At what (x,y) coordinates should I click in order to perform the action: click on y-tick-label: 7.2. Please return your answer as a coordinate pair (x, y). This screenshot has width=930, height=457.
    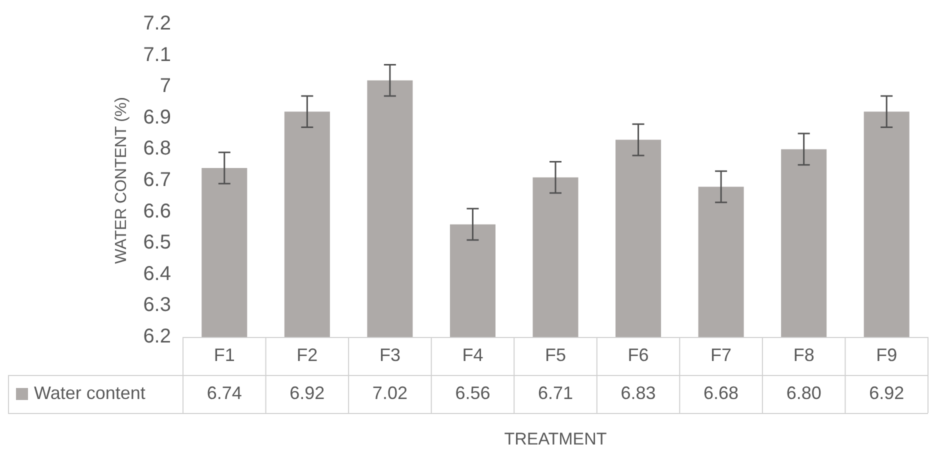
    Looking at the image, I should click on (157, 23).